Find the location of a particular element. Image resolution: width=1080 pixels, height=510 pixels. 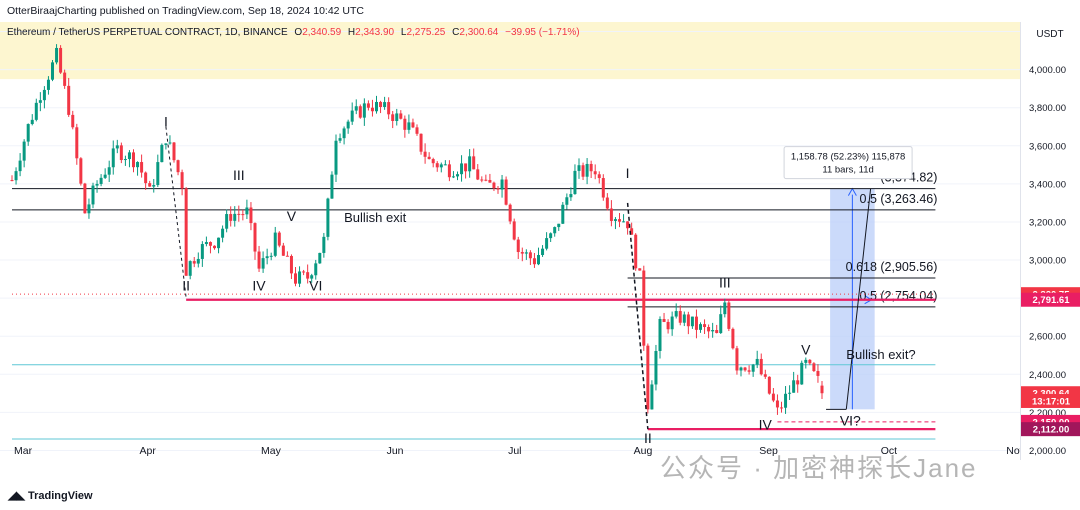

price-axis-tick: 3,000.00 is located at coordinates (1047, 261).